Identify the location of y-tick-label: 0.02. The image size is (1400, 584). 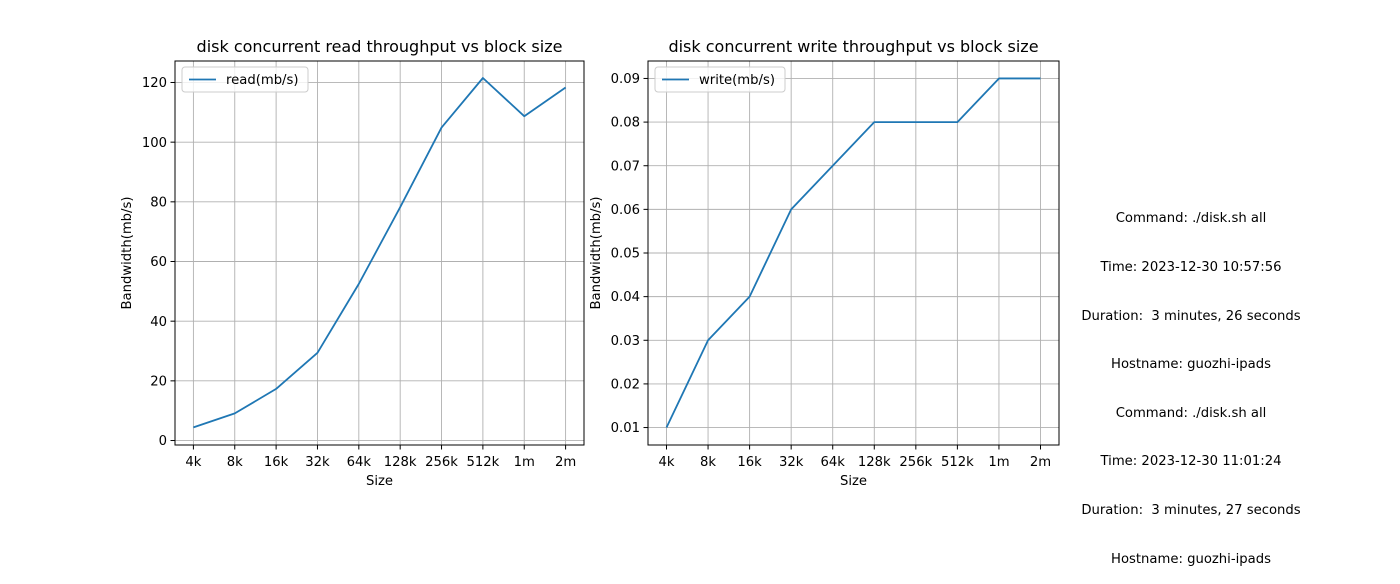
(625, 385).